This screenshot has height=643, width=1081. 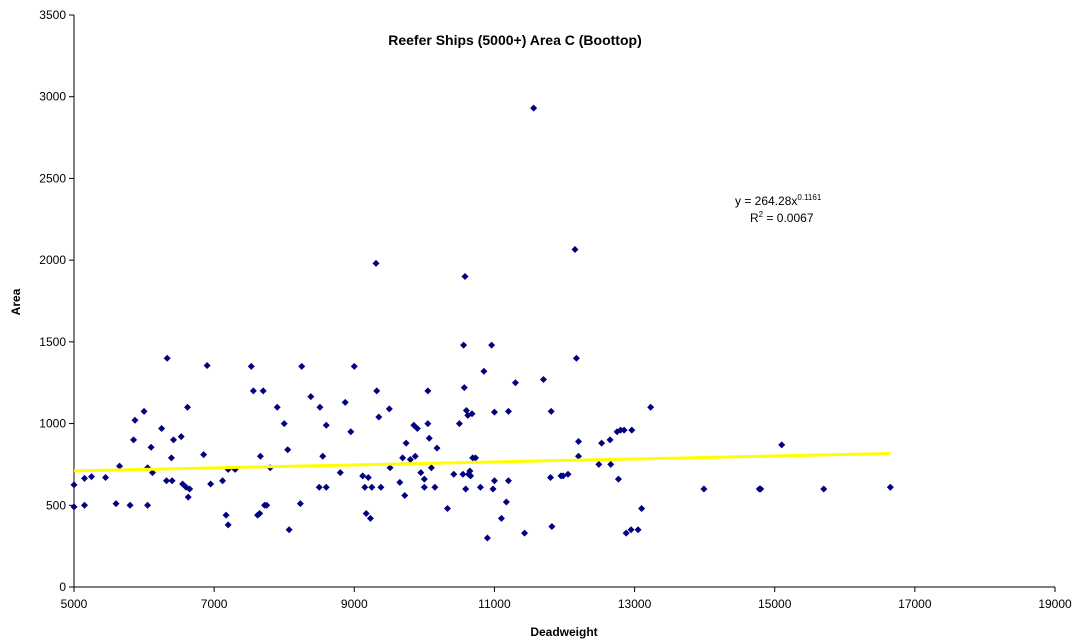 What do you see at coordinates (494, 604) in the screenshot?
I see `x-tick-label: 11000` at bounding box center [494, 604].